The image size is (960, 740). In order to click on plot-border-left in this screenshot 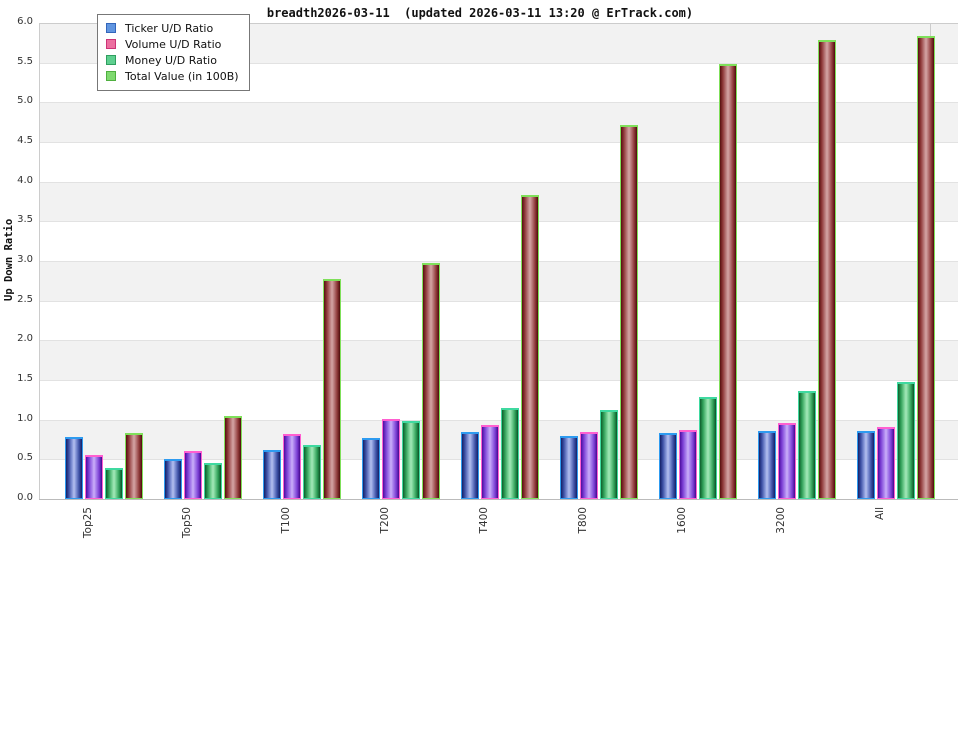, I will do `click(39, 261)`.